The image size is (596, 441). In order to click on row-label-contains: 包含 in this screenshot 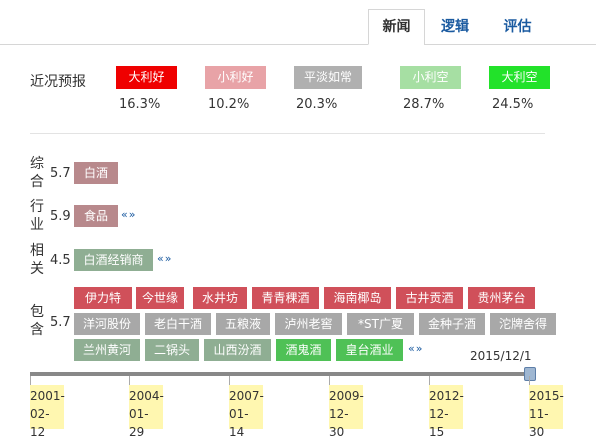, I will do `click(37, 321)`.